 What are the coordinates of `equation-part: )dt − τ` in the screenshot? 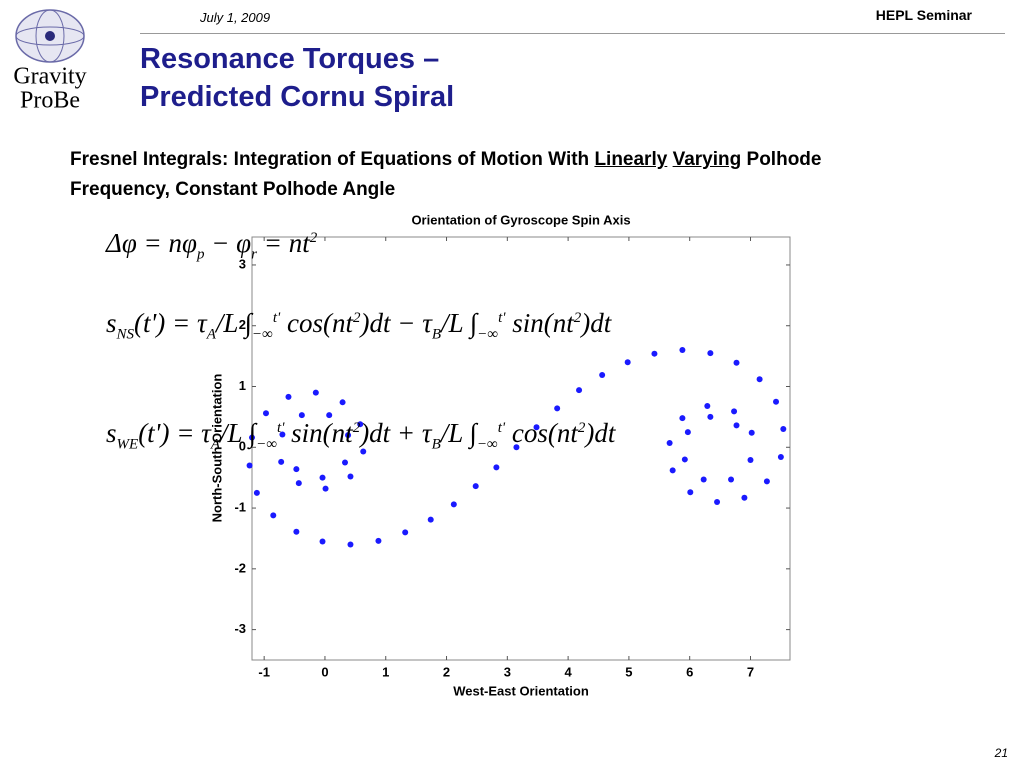 It's located at (396, 323).